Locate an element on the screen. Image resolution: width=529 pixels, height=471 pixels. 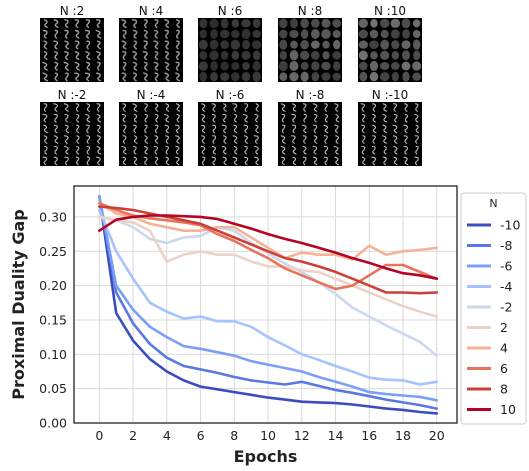
thumbnail-label: N :-10 is located at coordinates (390, 95).